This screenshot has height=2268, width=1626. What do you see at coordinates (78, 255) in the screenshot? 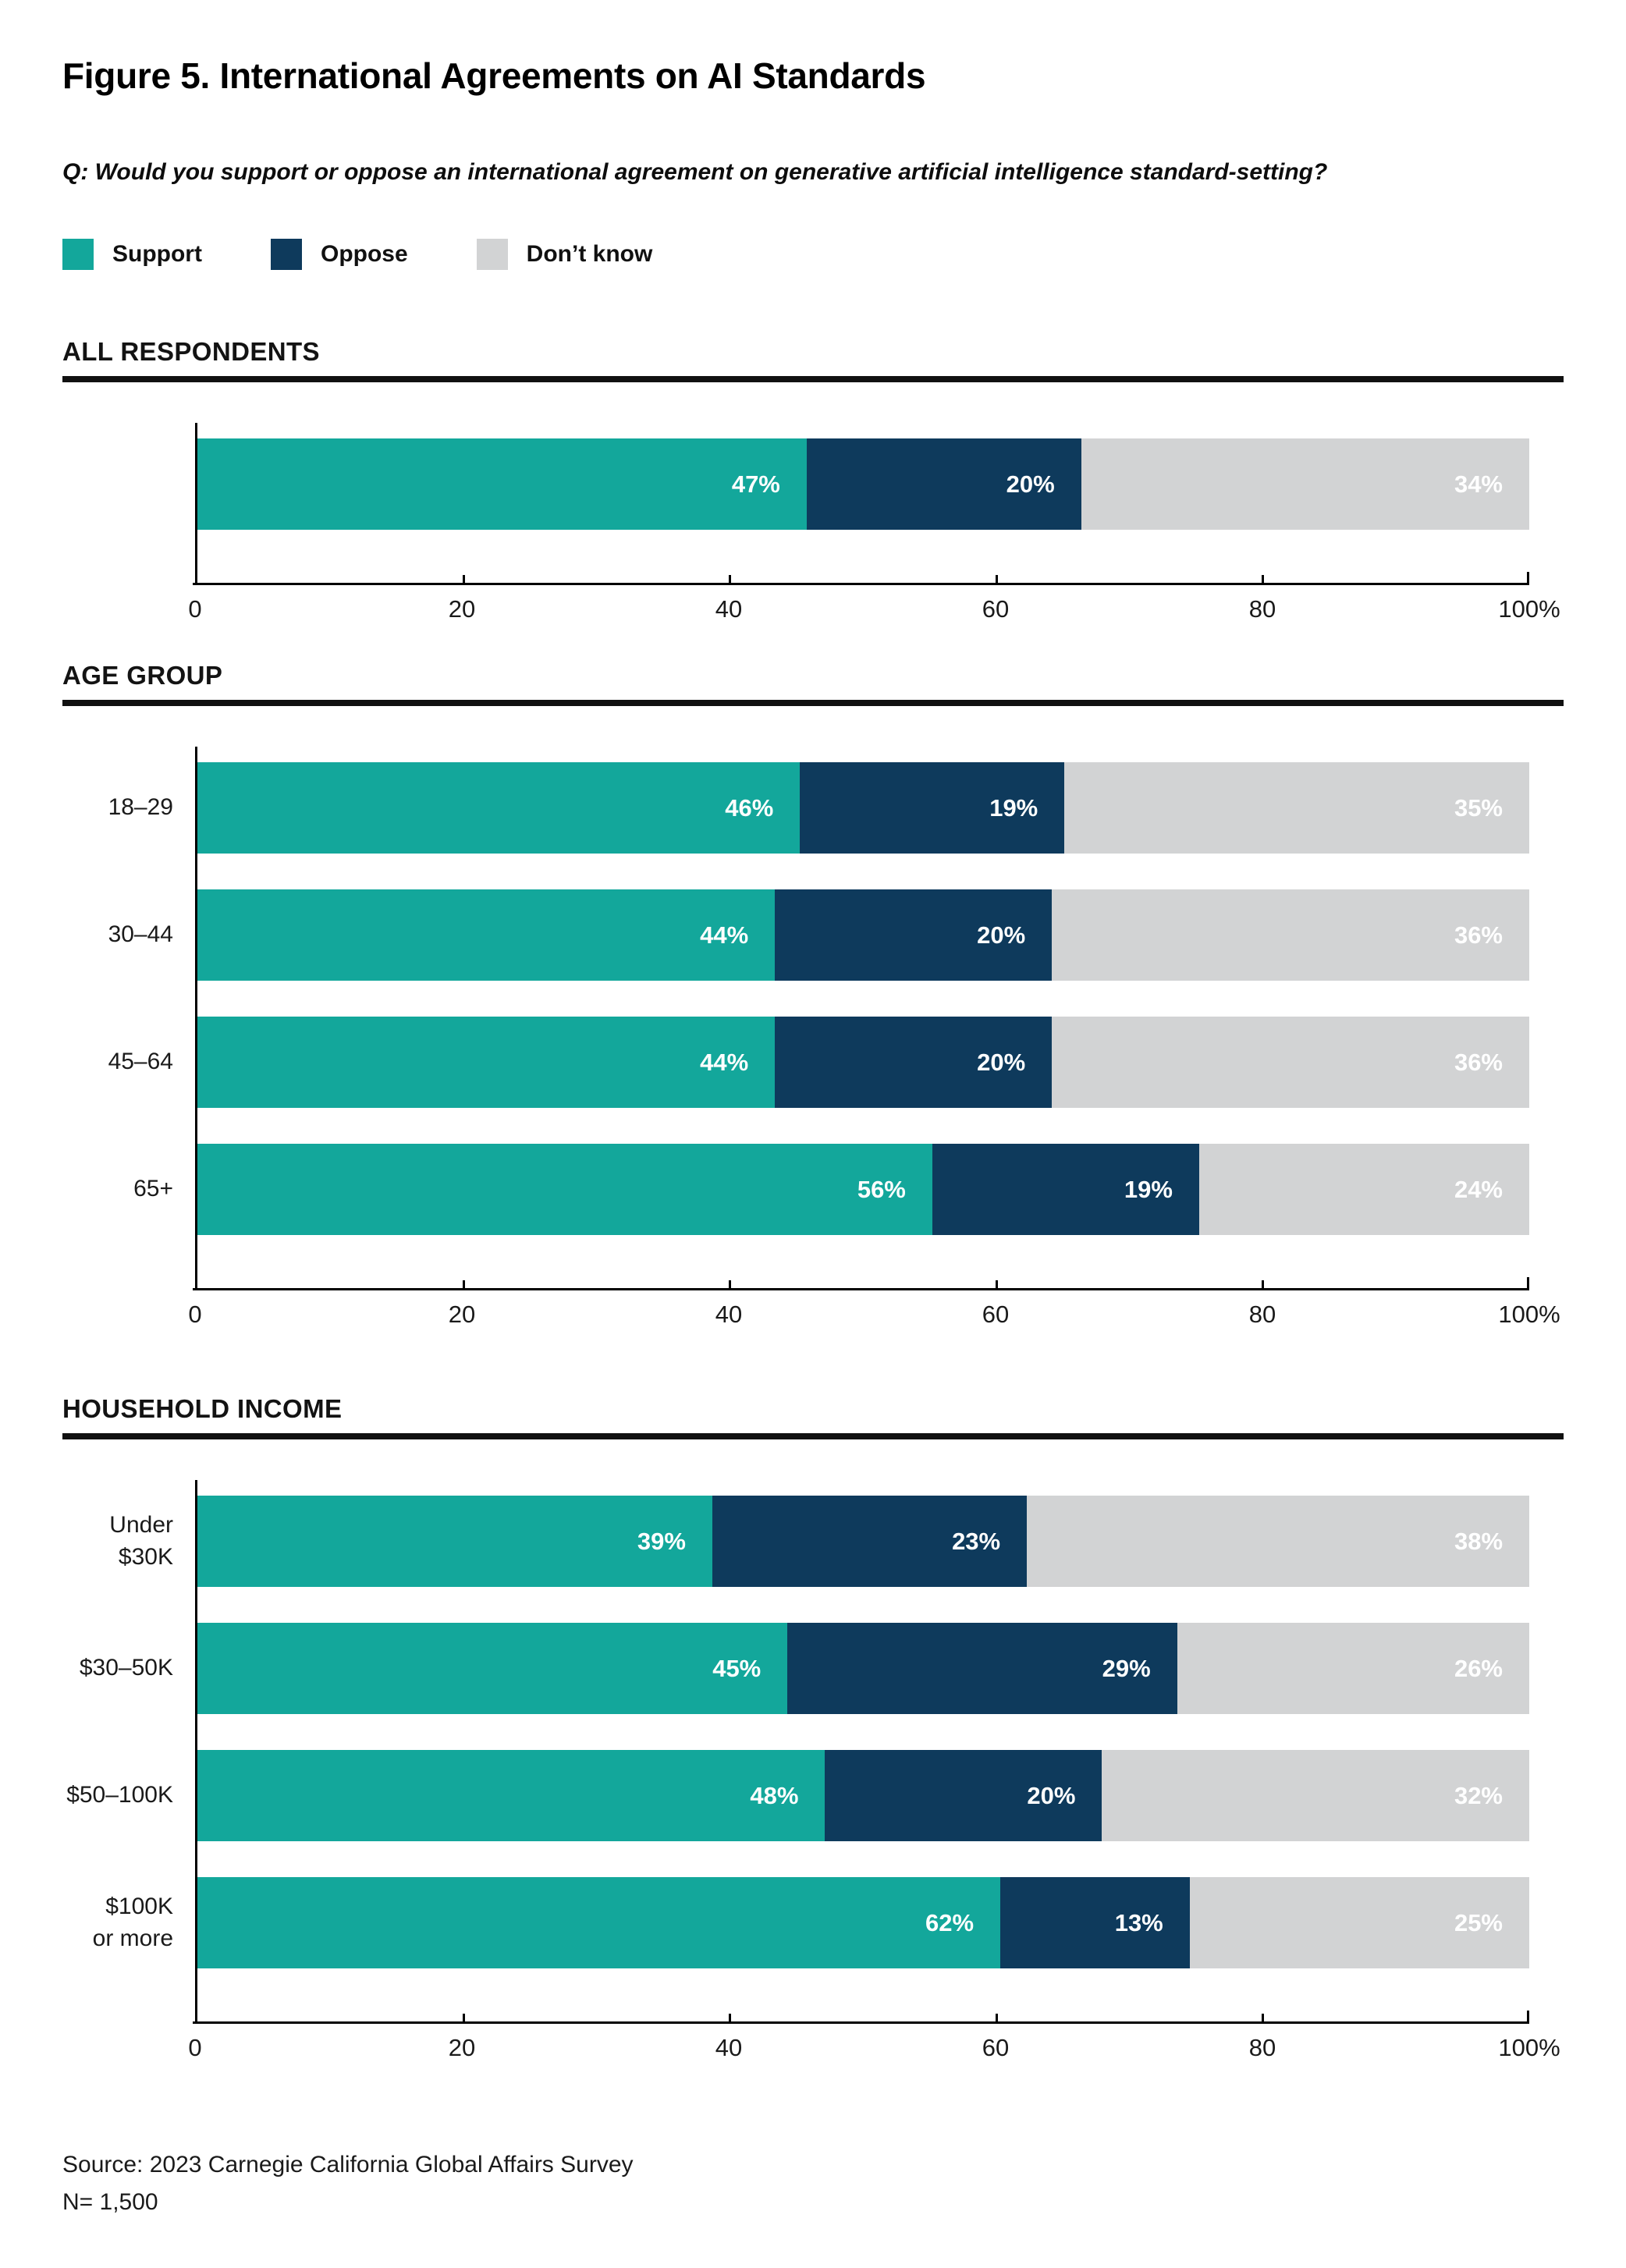
I see `legend-swatch-support` at bounding box center [78, 255].